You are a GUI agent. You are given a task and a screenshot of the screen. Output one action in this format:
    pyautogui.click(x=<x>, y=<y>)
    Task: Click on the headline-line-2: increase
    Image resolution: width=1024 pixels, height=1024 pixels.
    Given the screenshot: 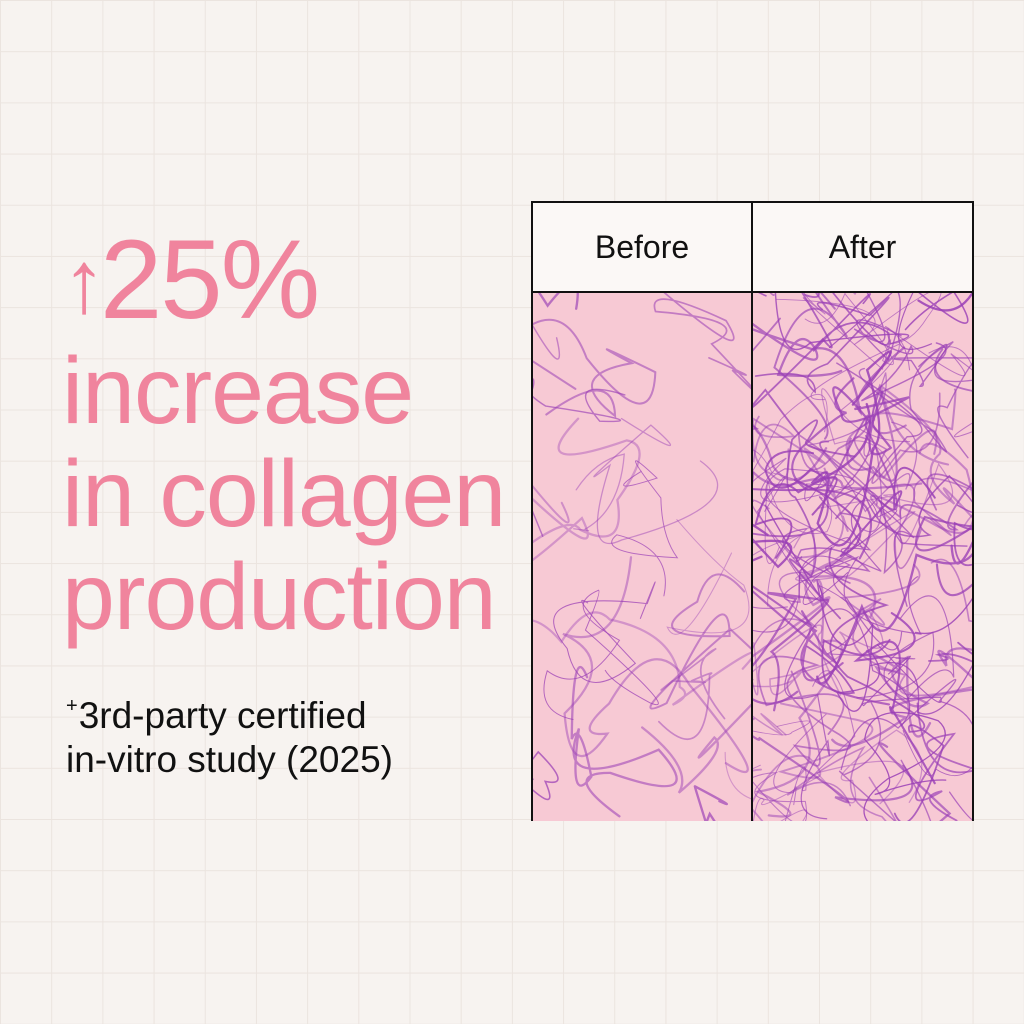 What is the action you would take?
    pyautogui.click(x=238, y=391)
    